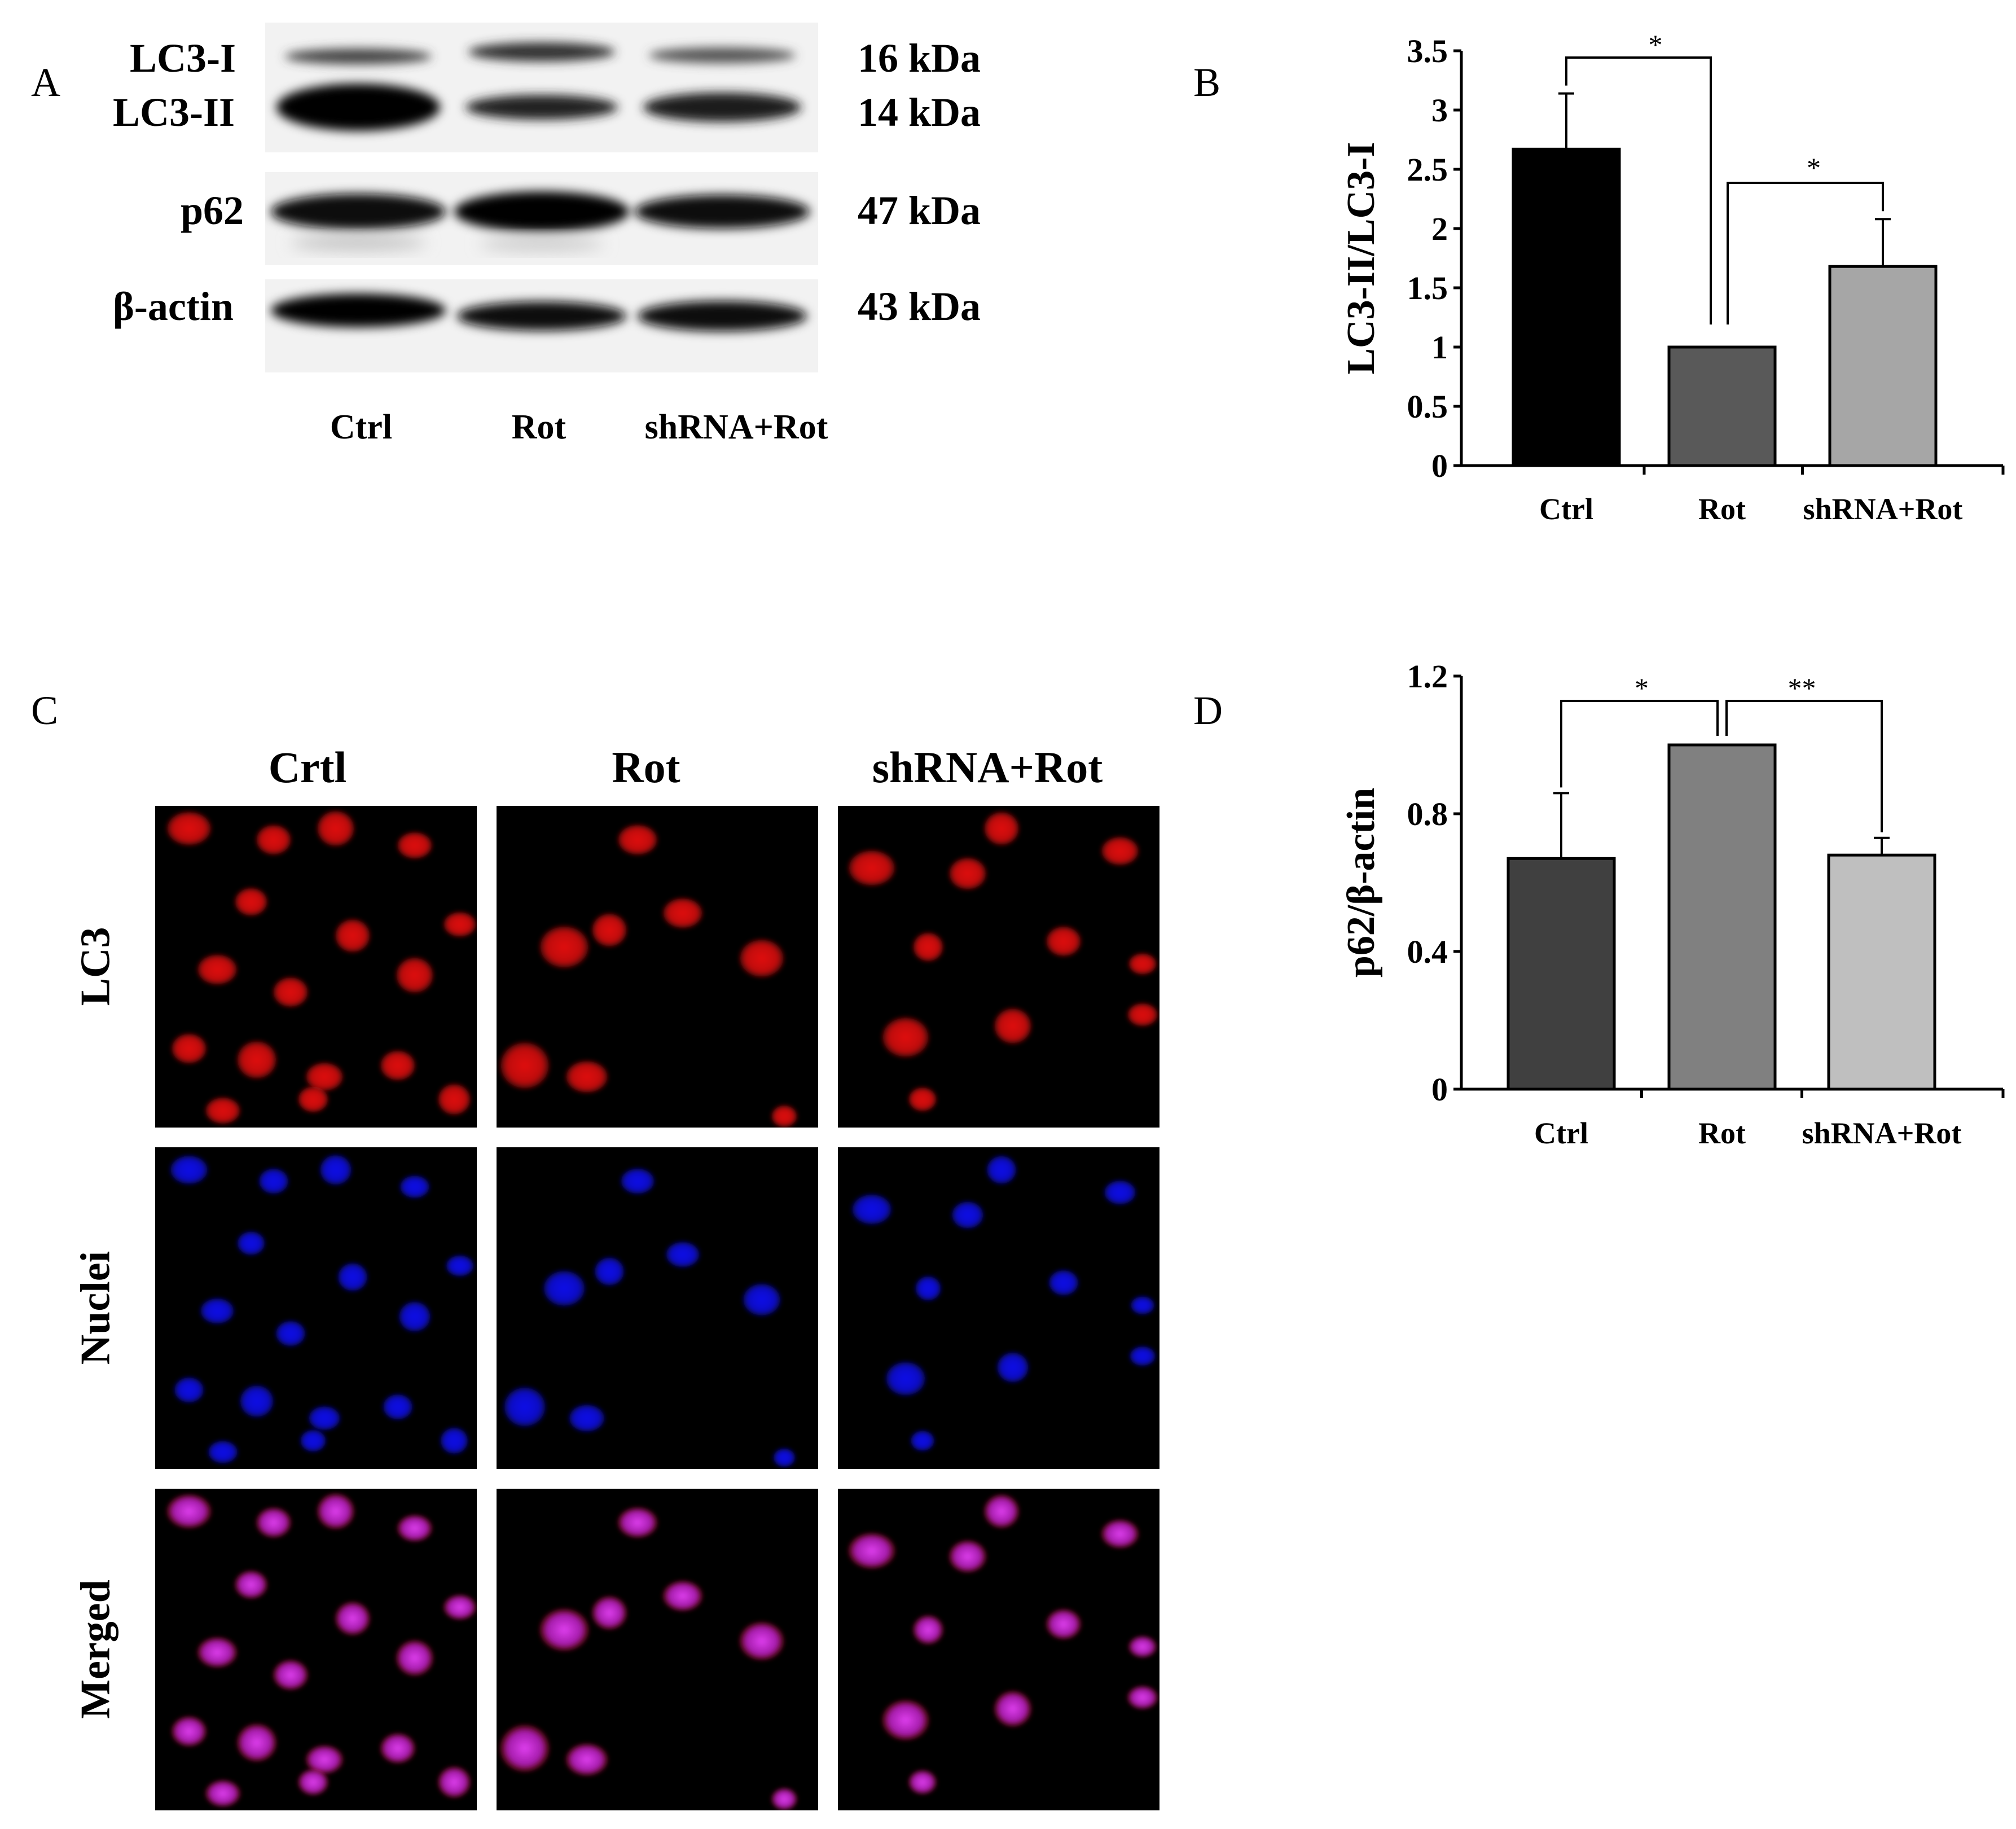 The height and width of the screenshot is (1829, 2016). What do you see at coordinates (174, 112) in the screenshot?
I see `blot-label-lc3-ii: LC3-II` at bounding box center [174, 112].